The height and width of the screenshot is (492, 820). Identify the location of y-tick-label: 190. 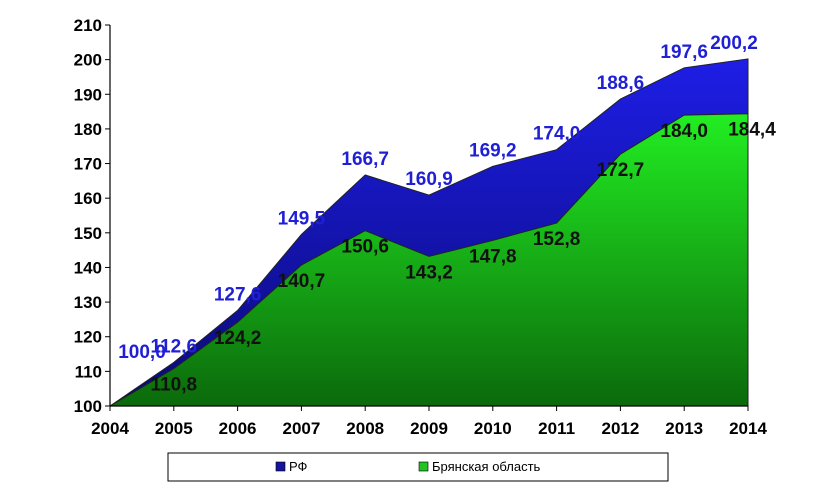
(88, 94).